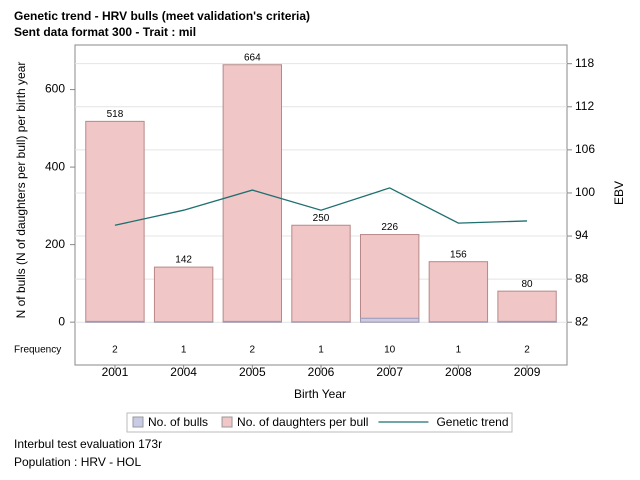  Describe the element at coordinates (584, 63) in the screenshot. I see `y2-tick-label: 118` at that location.